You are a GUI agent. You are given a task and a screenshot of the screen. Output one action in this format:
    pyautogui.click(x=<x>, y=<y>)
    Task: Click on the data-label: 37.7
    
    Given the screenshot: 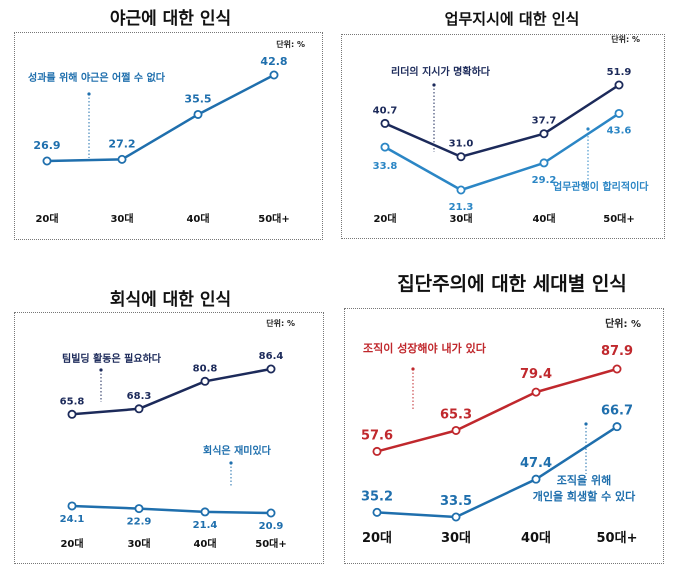 What is the action you would take?
    pyautogui.click(x=544, y=121)
    